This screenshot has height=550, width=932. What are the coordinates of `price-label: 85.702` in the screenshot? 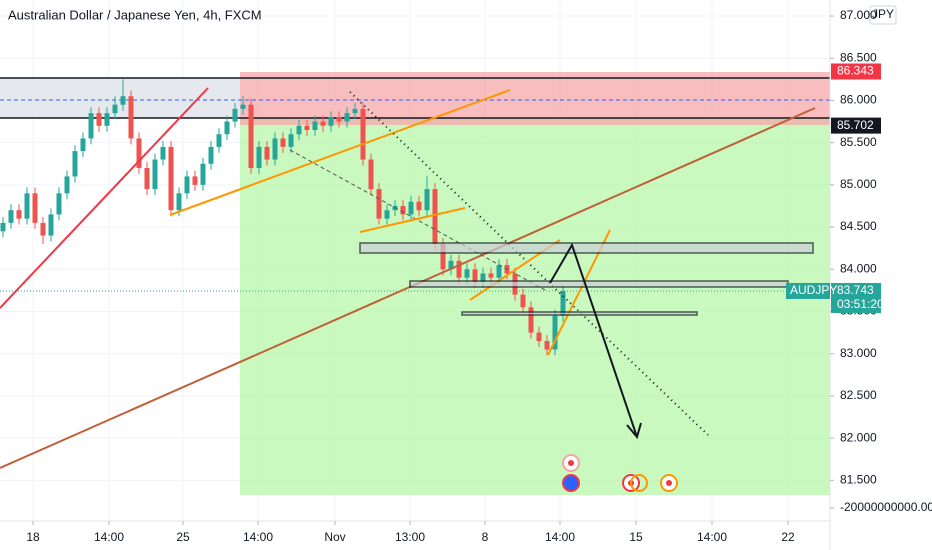 It's located at (855, 125).